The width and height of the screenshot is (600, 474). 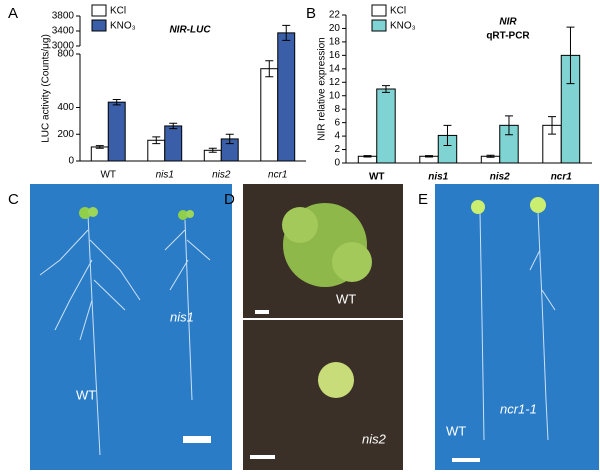 What do you see at coordinates (63, 46) in the screenshot?
I see `y-tick-label: 3000` at bounding box center [63, 46].